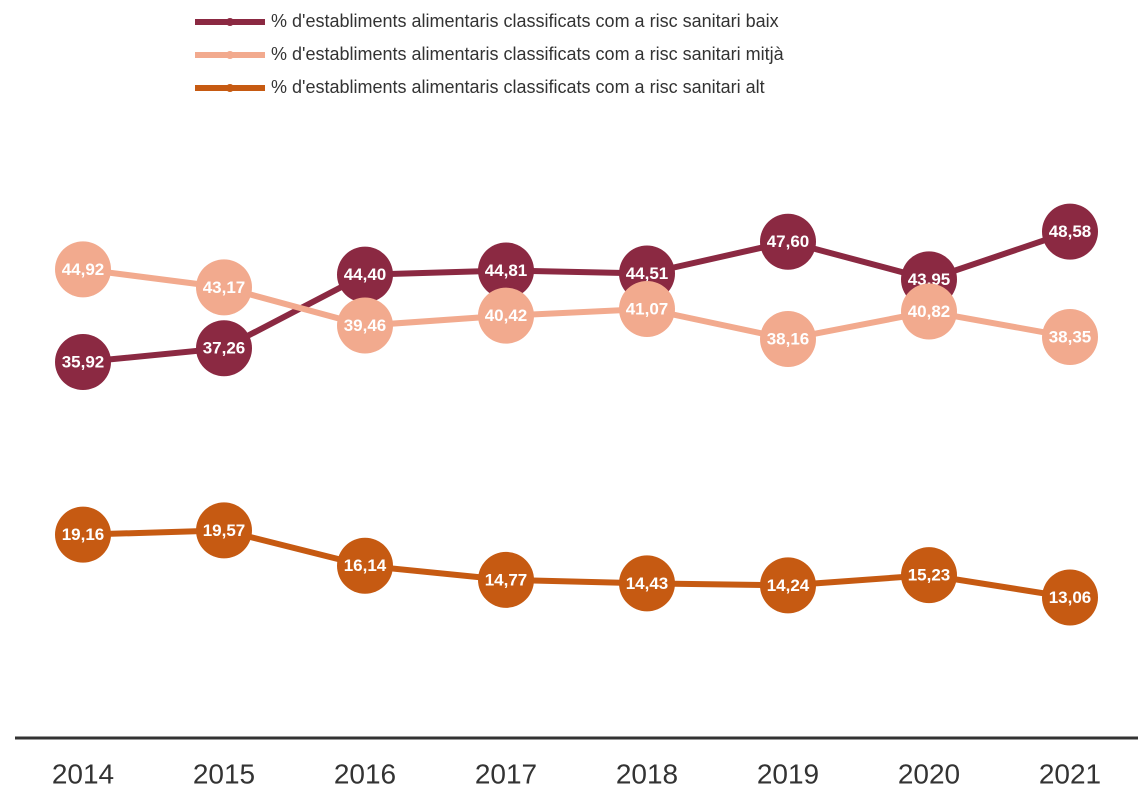 The width and height of the screenshot is (1138, 793). What do you see at coordinates (365, 773) in the screenshot?
I see `x-tick-label: 2016` at bounding box center [365, 773].